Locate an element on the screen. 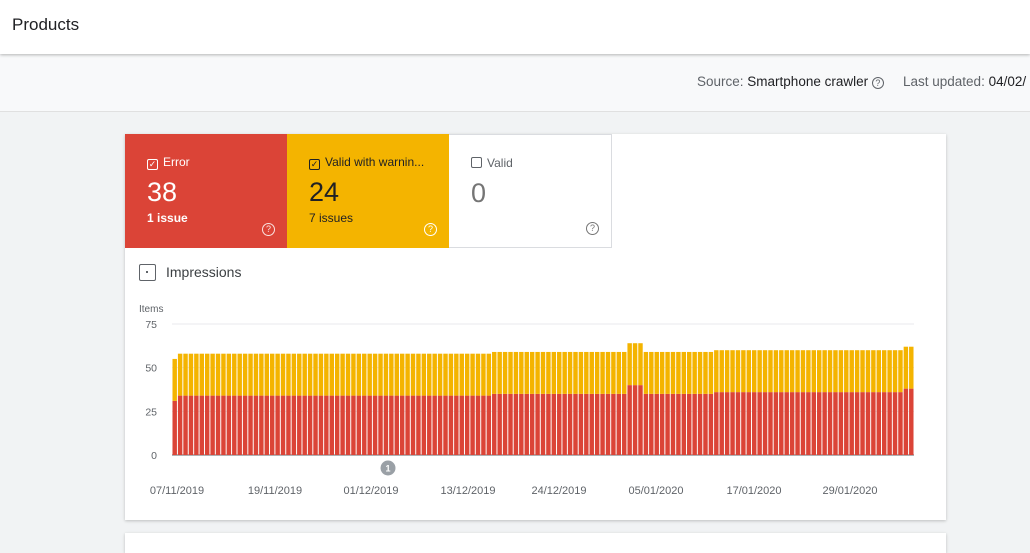 This screenshot has width=1030, height=553. annotation-marker is located at coordinates (388, 468).